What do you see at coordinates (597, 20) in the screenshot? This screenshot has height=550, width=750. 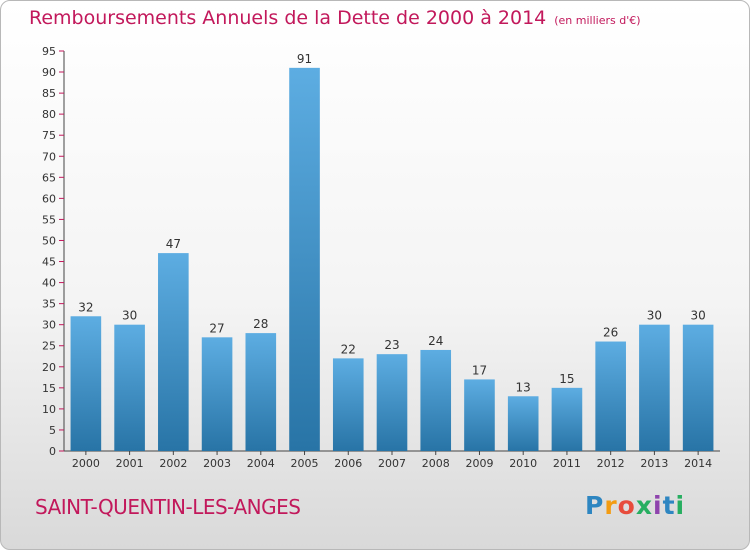 I see `chart-subtitle: (en milliers d'€)` at bounding box center [597, 20].